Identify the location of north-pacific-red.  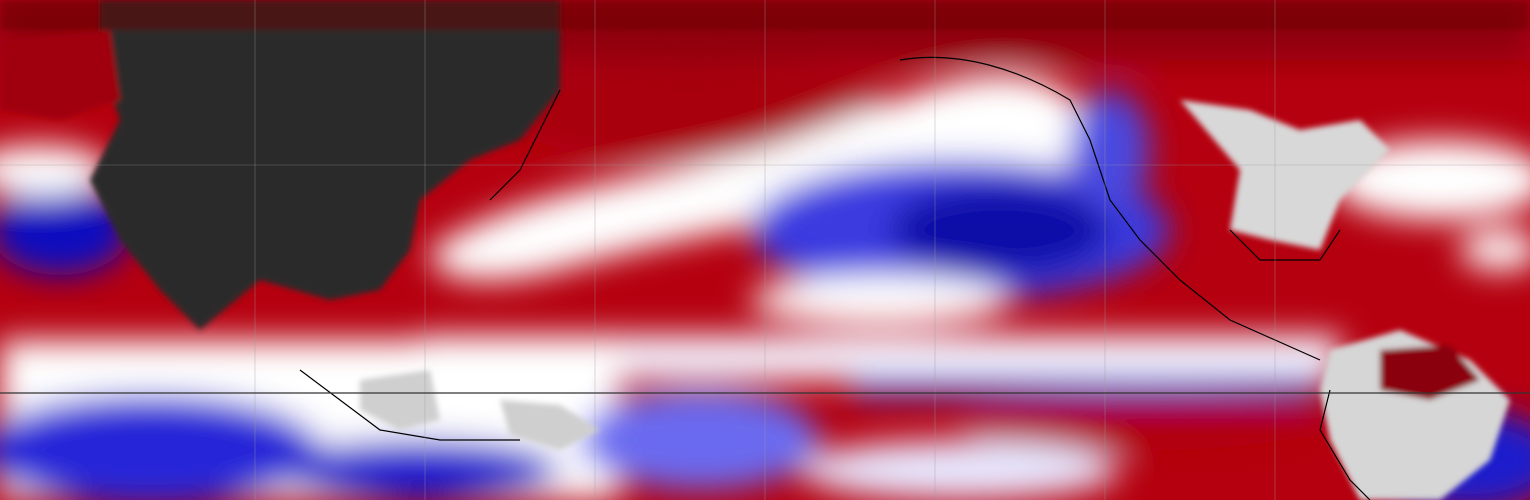
(690, 110).